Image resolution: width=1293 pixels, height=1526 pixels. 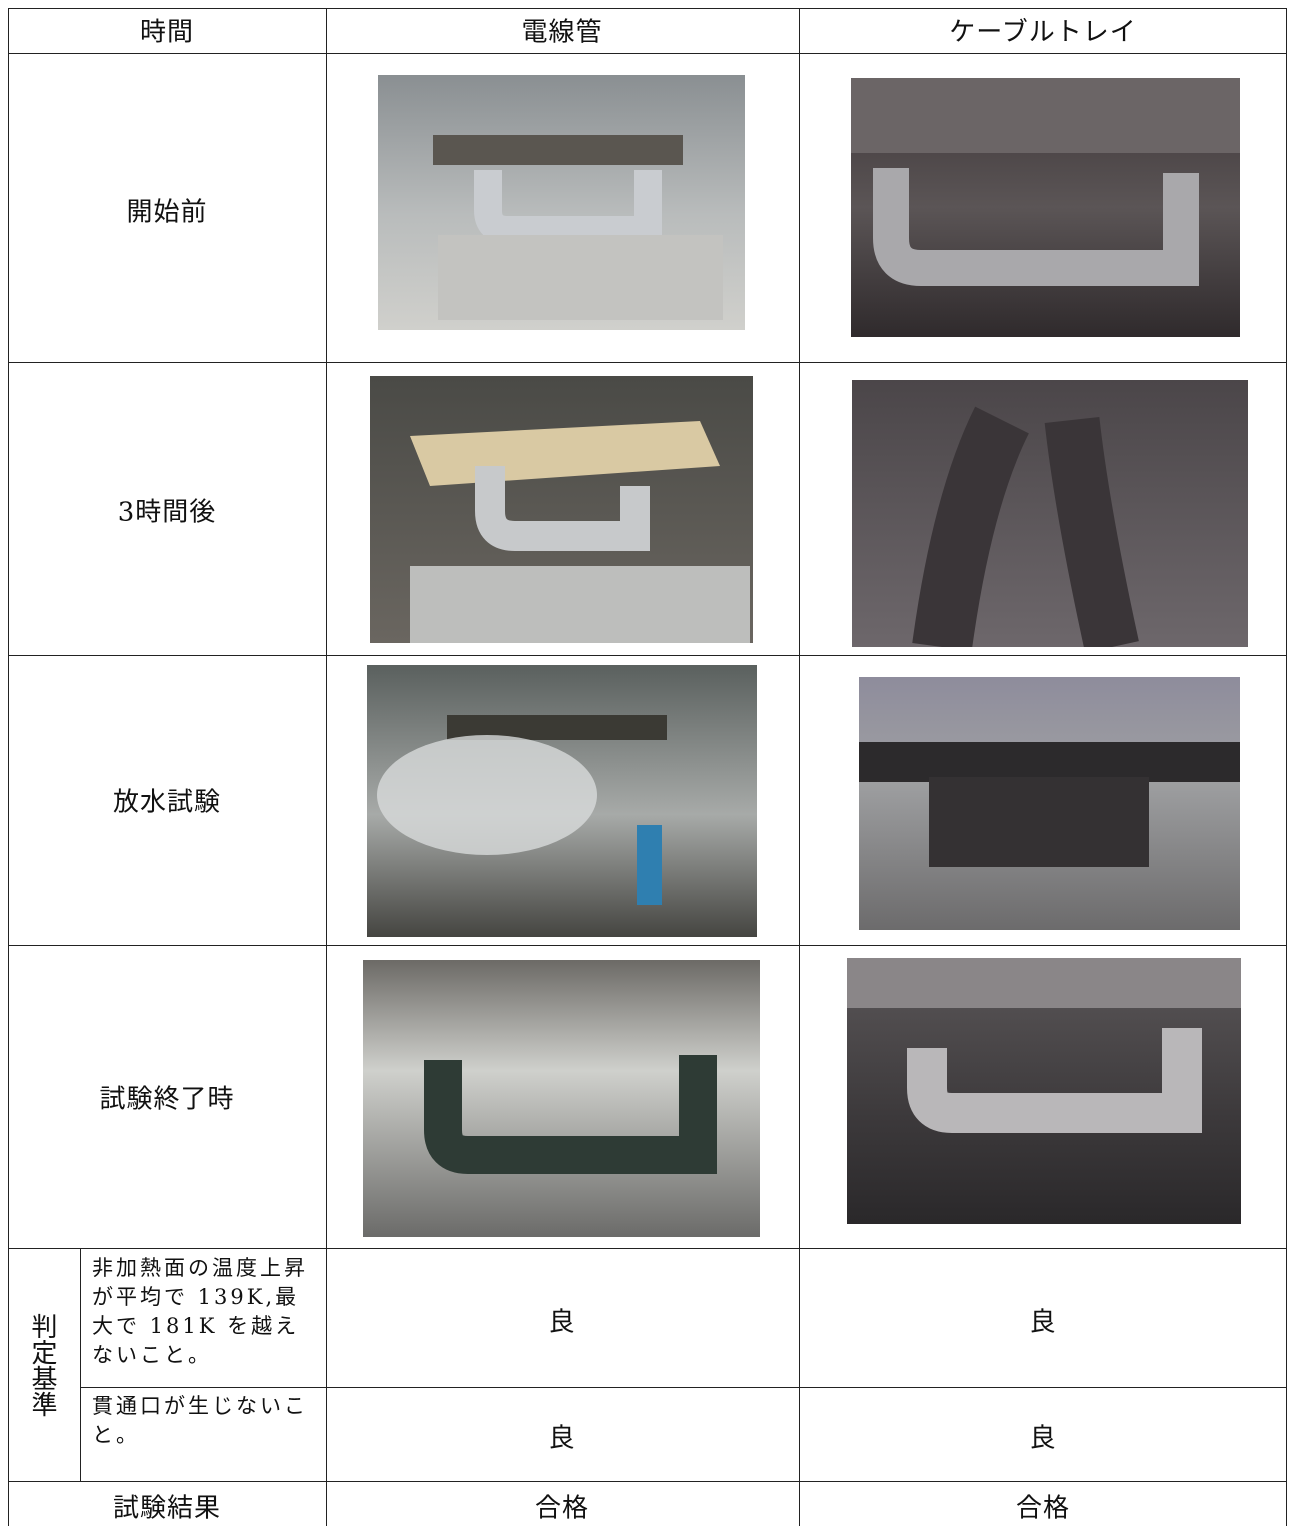 What do you see at coordinates (167, 1099) in the screenshot?
I see `row-label: 試験終了時` at bounding box center [167, 1099].